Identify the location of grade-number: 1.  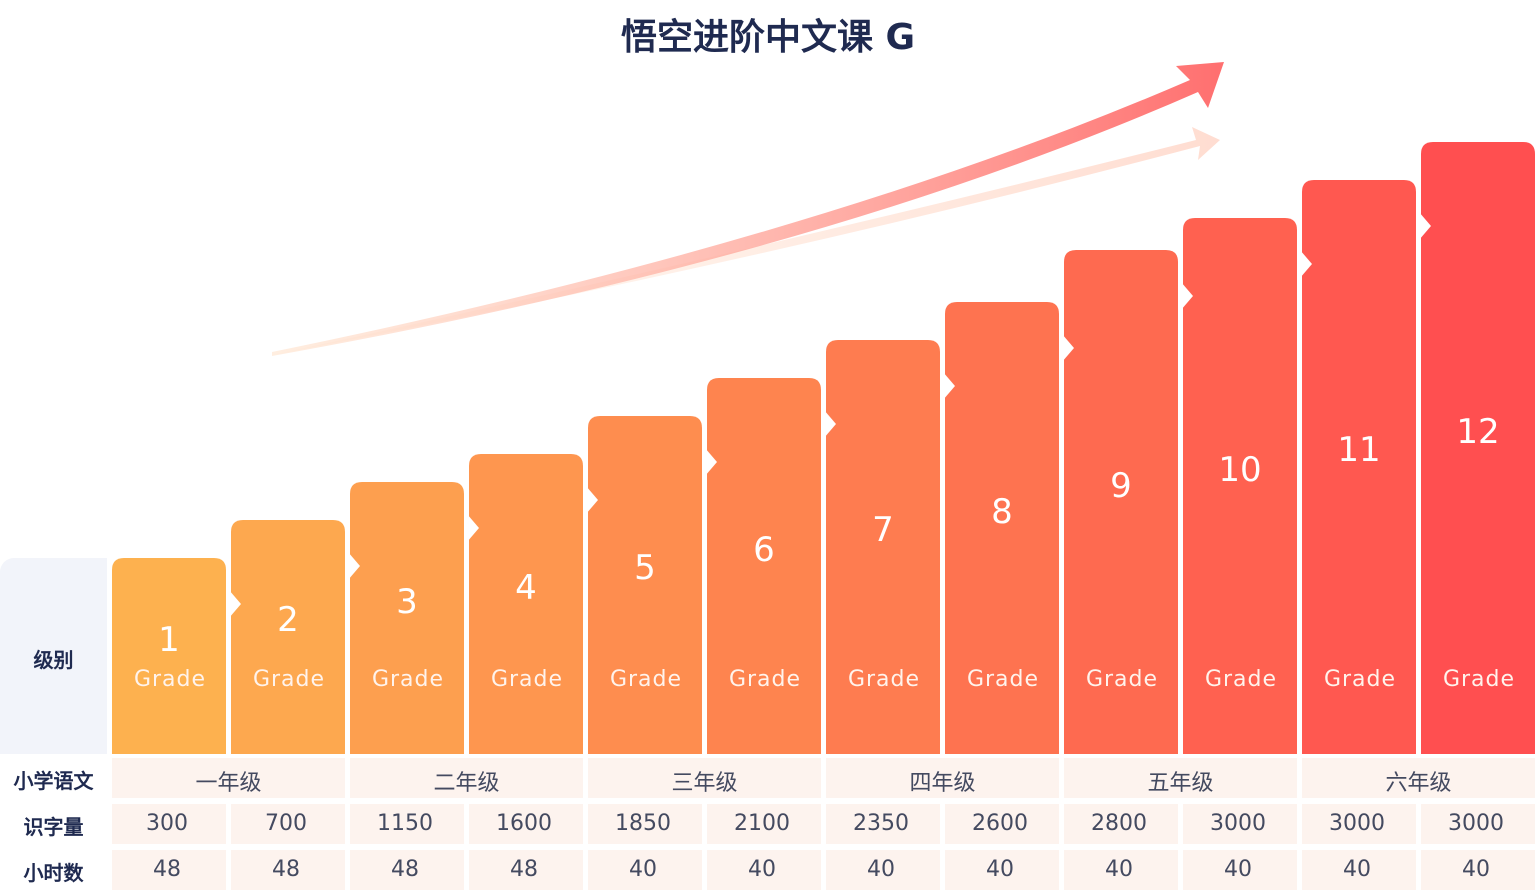
(169, 640).